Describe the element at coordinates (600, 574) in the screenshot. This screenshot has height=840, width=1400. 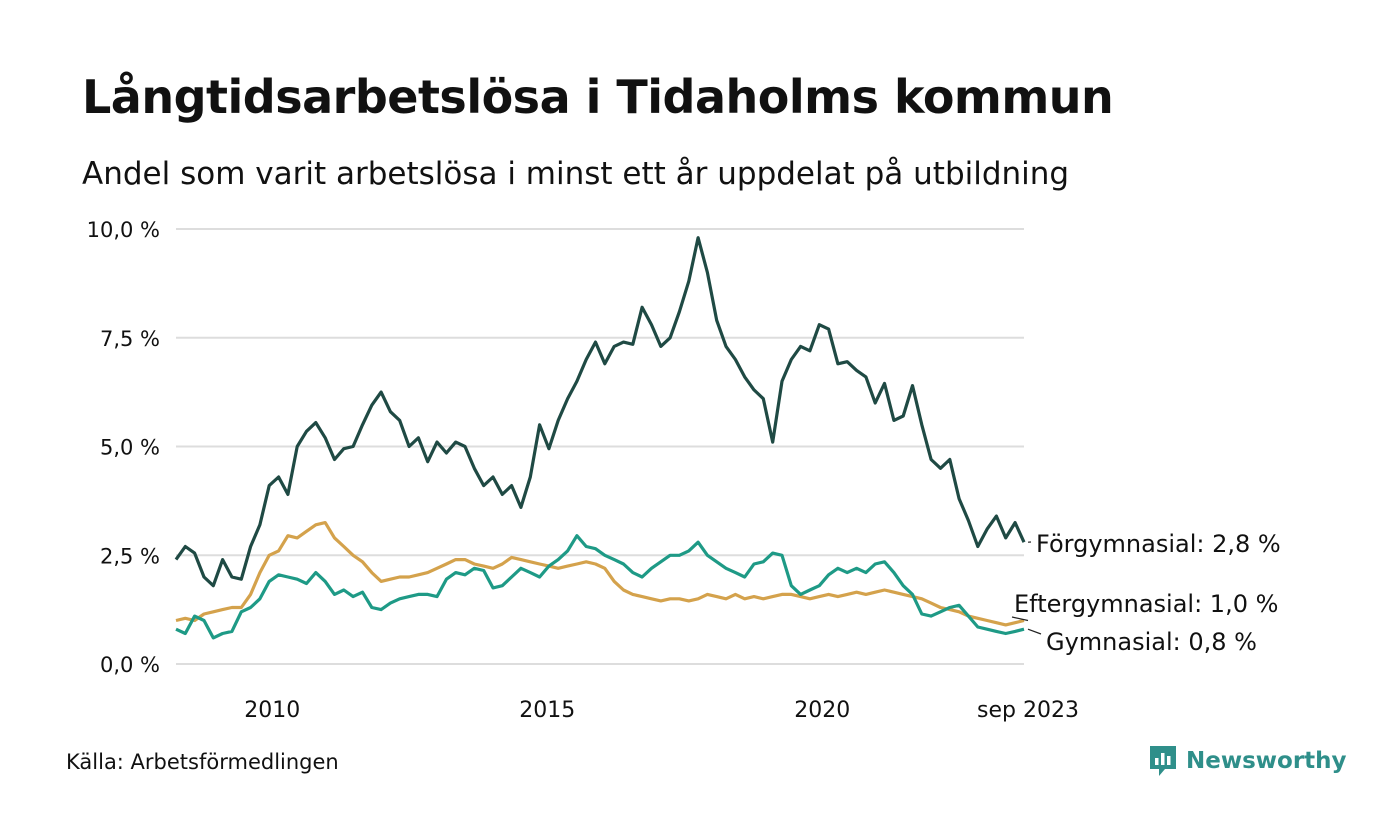
I see `series-line-eftergymnasial` at that location.